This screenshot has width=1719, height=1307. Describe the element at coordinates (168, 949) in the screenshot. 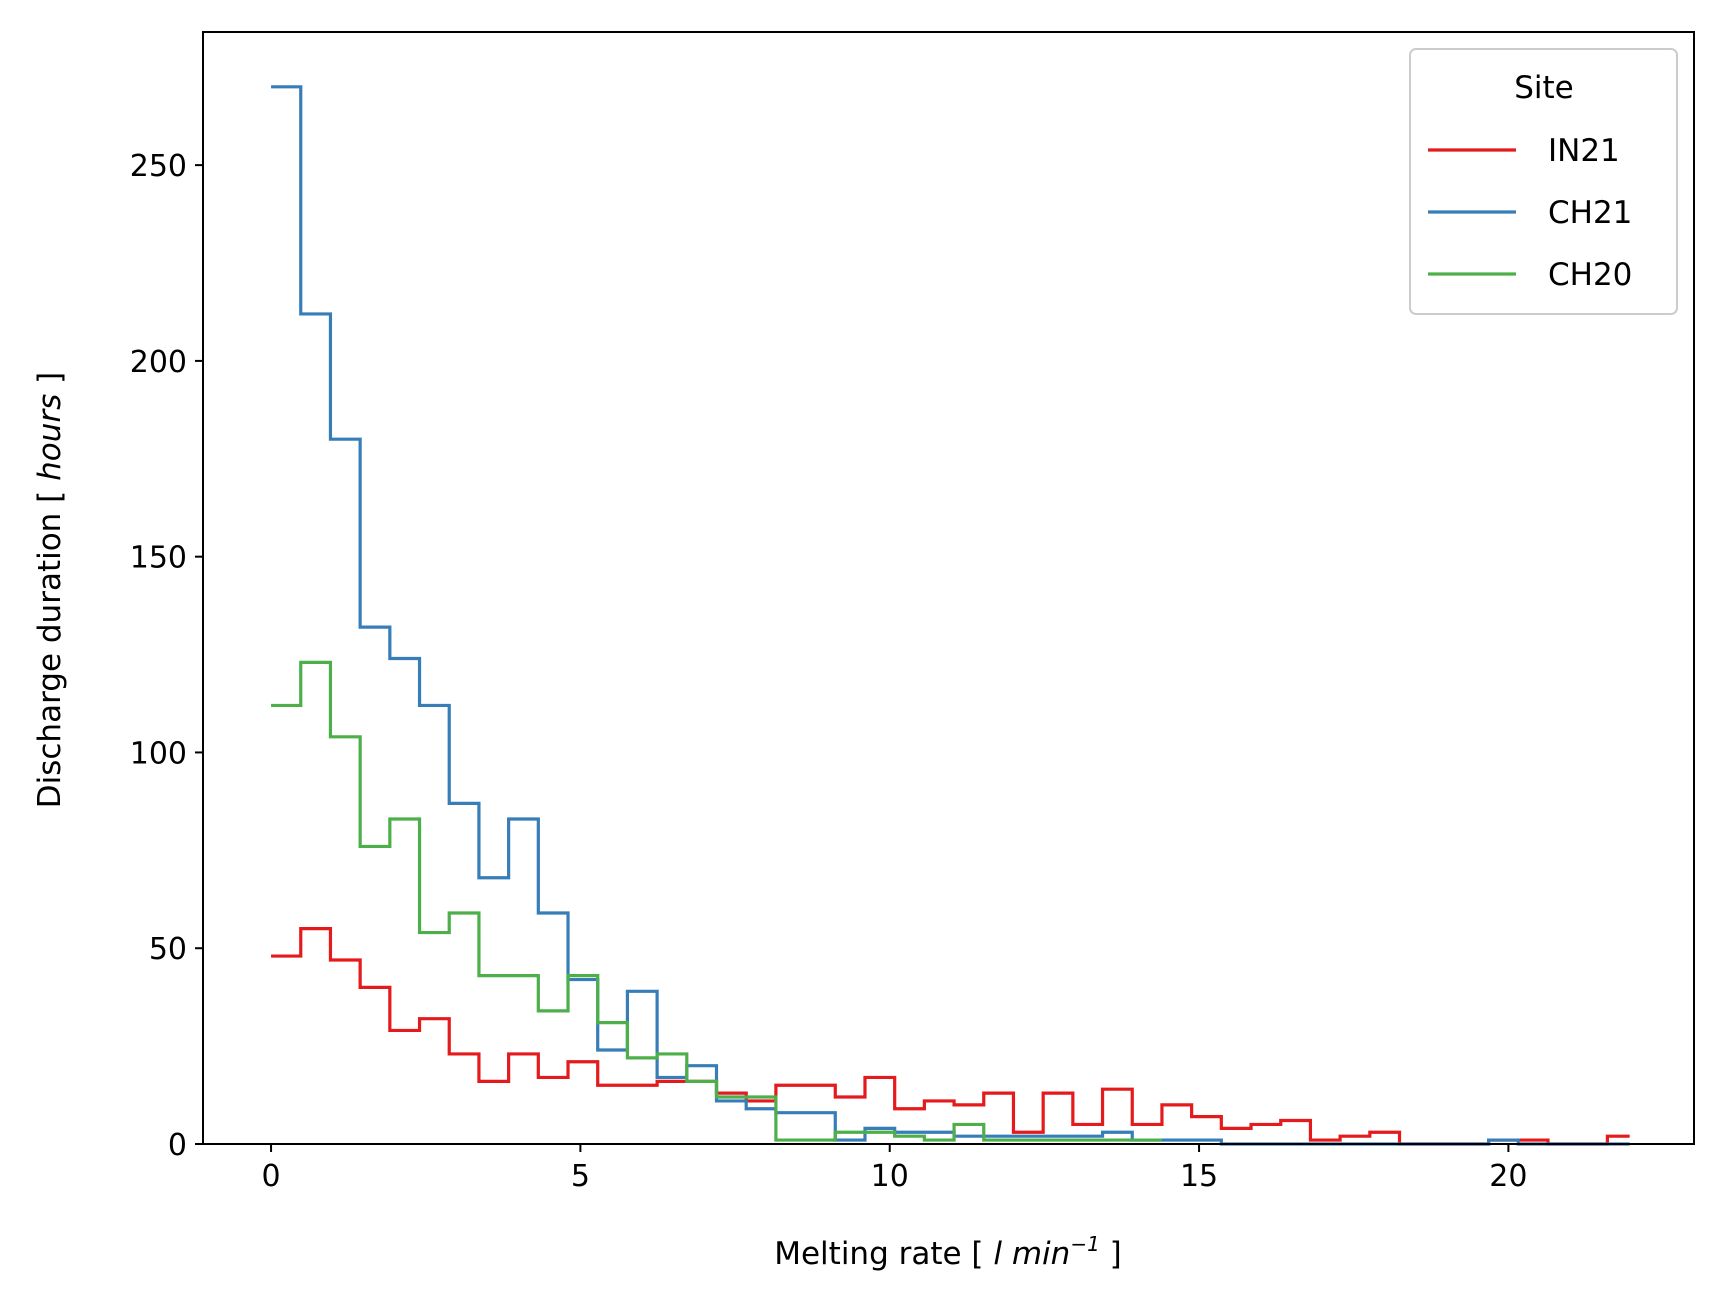

I see `y-tick-label: 50` at that location.